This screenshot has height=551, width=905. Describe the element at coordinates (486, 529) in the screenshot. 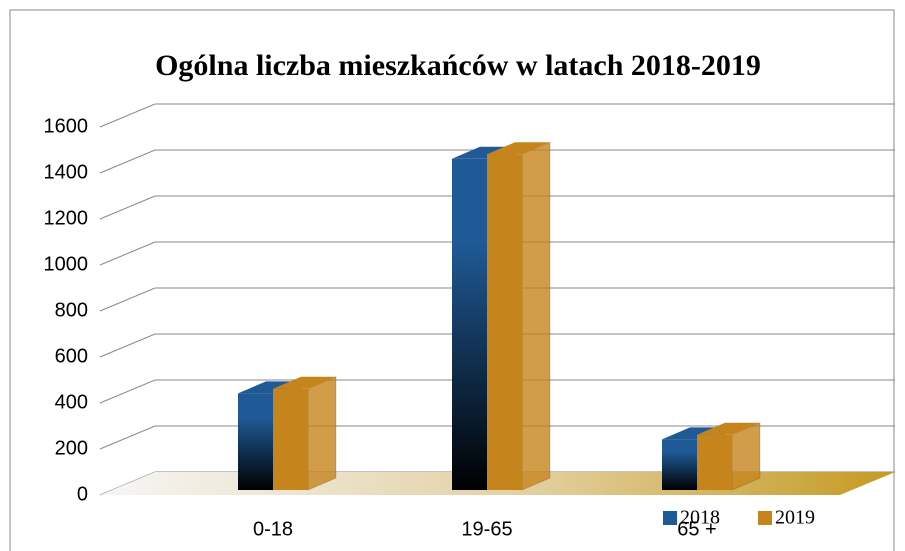

I see `x-tick-label: 19-65` at that location.